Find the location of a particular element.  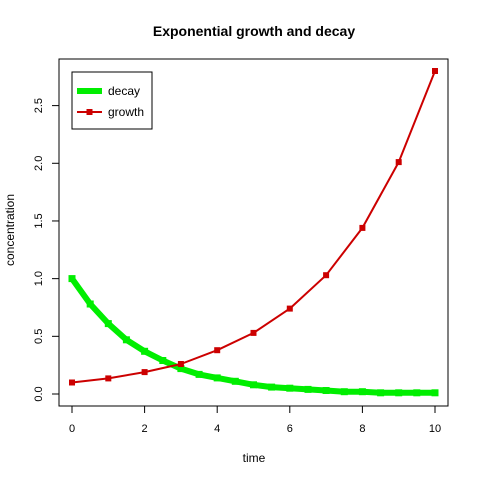

x-tick-label: 8 is located at coordinates (362, 429).